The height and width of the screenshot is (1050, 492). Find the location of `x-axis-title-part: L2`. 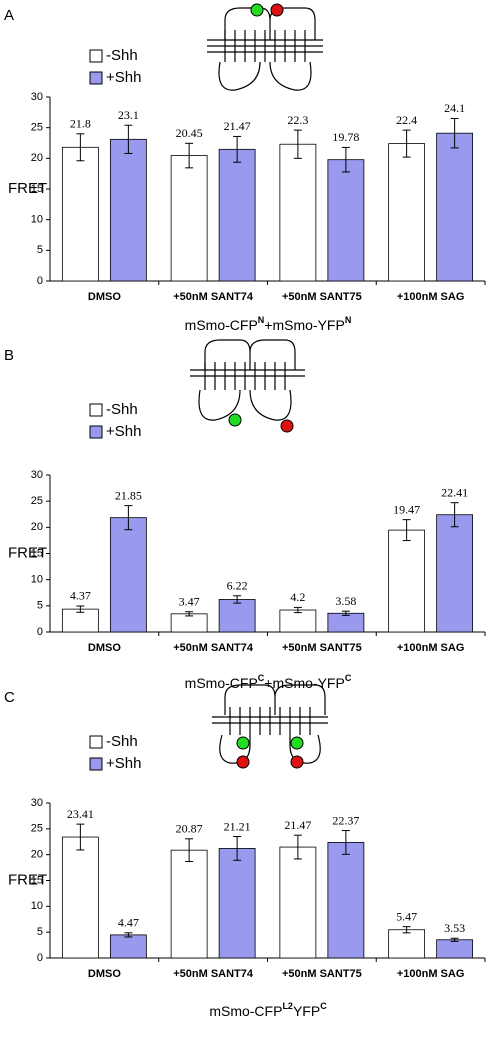

x-axis-title-part: L2 is located at coordinates (287, 1006).